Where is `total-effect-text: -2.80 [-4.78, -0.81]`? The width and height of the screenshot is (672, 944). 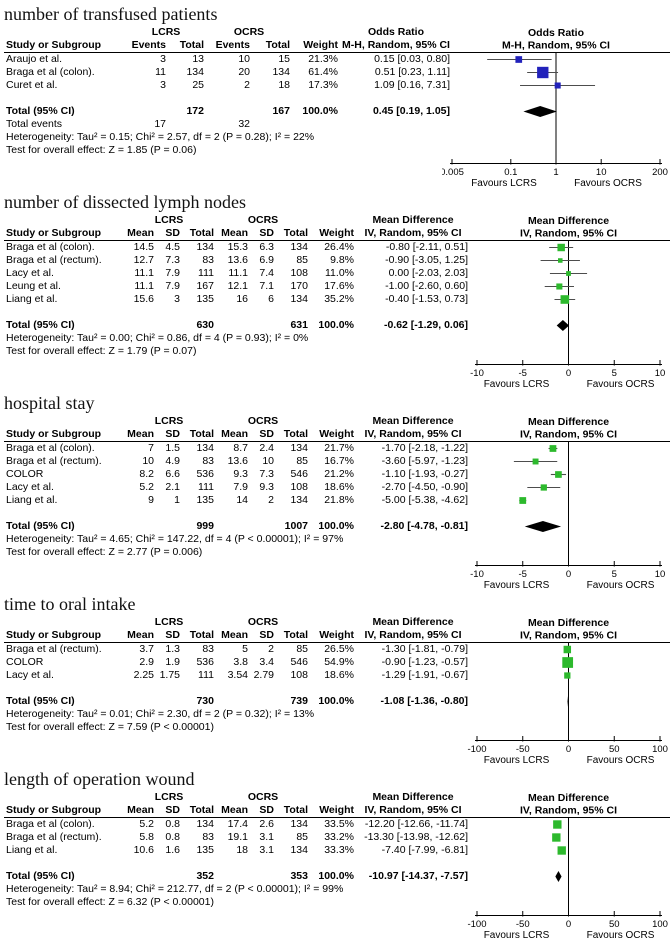
total-effect-text: -2.80 [-4.78, -0.81] is located at coordinates (424, 526).